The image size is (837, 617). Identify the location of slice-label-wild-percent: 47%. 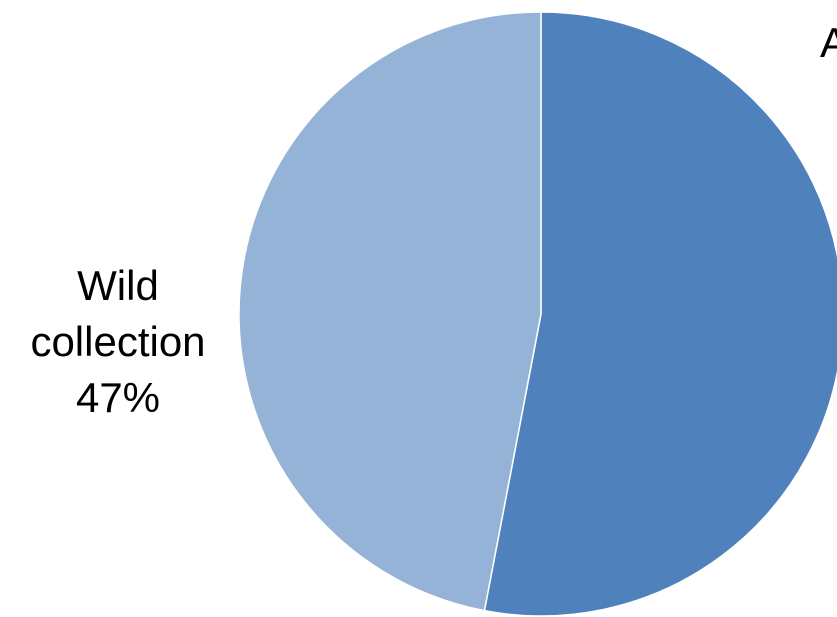
(118, 397).